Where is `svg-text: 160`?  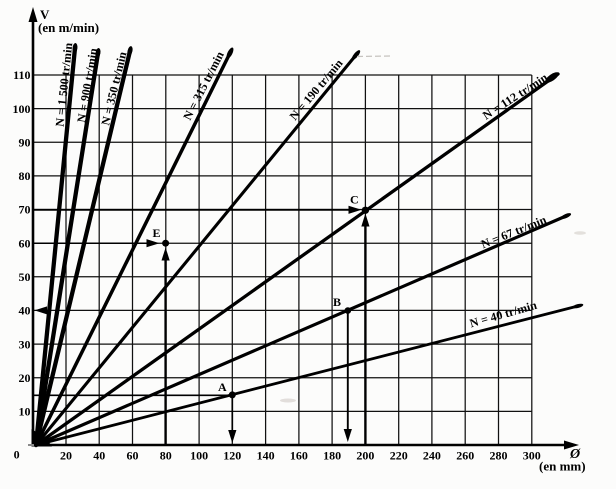 svg-text: 160 is located at coordinates (299, 456).